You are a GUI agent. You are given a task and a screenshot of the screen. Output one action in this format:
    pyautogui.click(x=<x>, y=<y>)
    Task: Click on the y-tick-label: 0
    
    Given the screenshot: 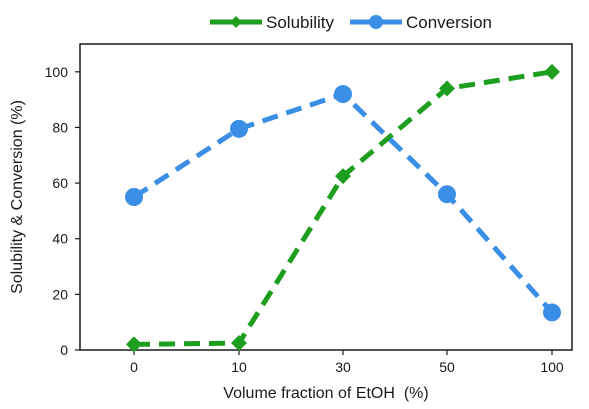 What is the action you would take?
    pyautogui.click(x=64, y=350)
    